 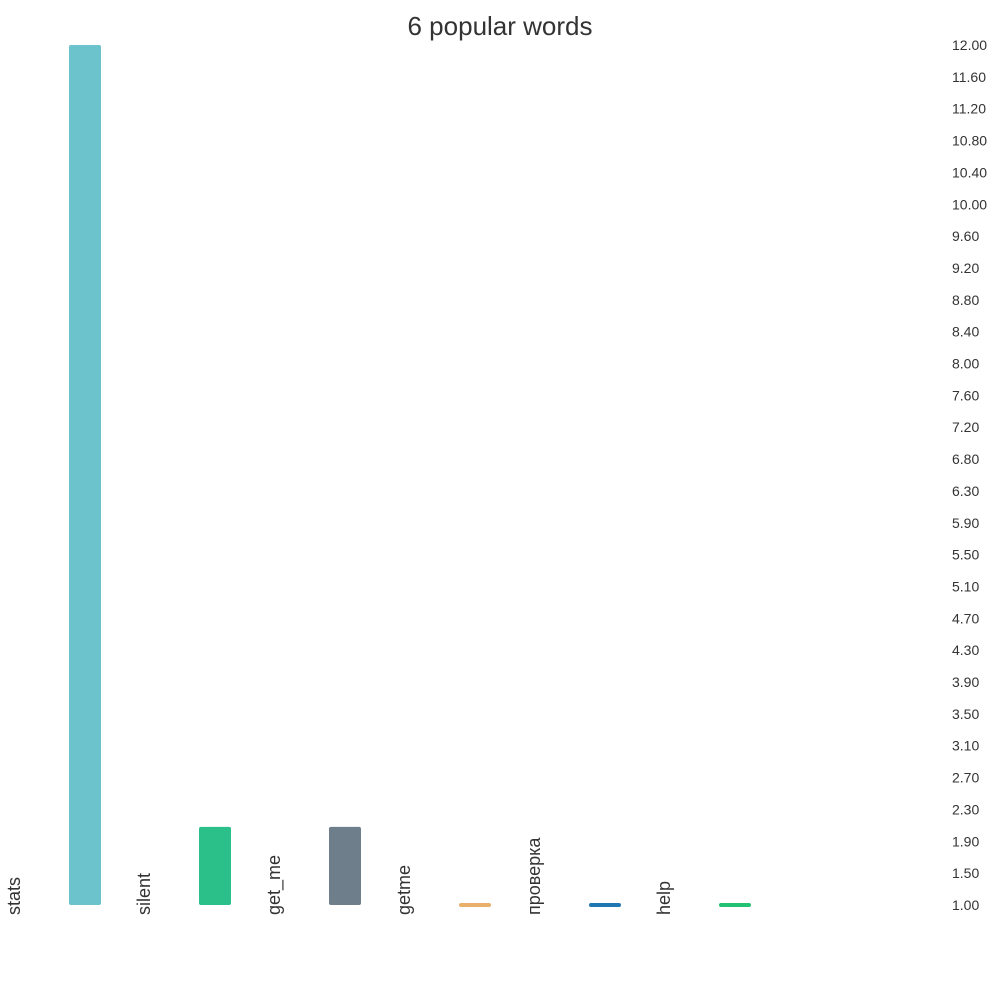 What do you see at coordinates (965, 459) in the screenshot?
I see `y-tick-label: 6.80` at bounding box center [965, 459].